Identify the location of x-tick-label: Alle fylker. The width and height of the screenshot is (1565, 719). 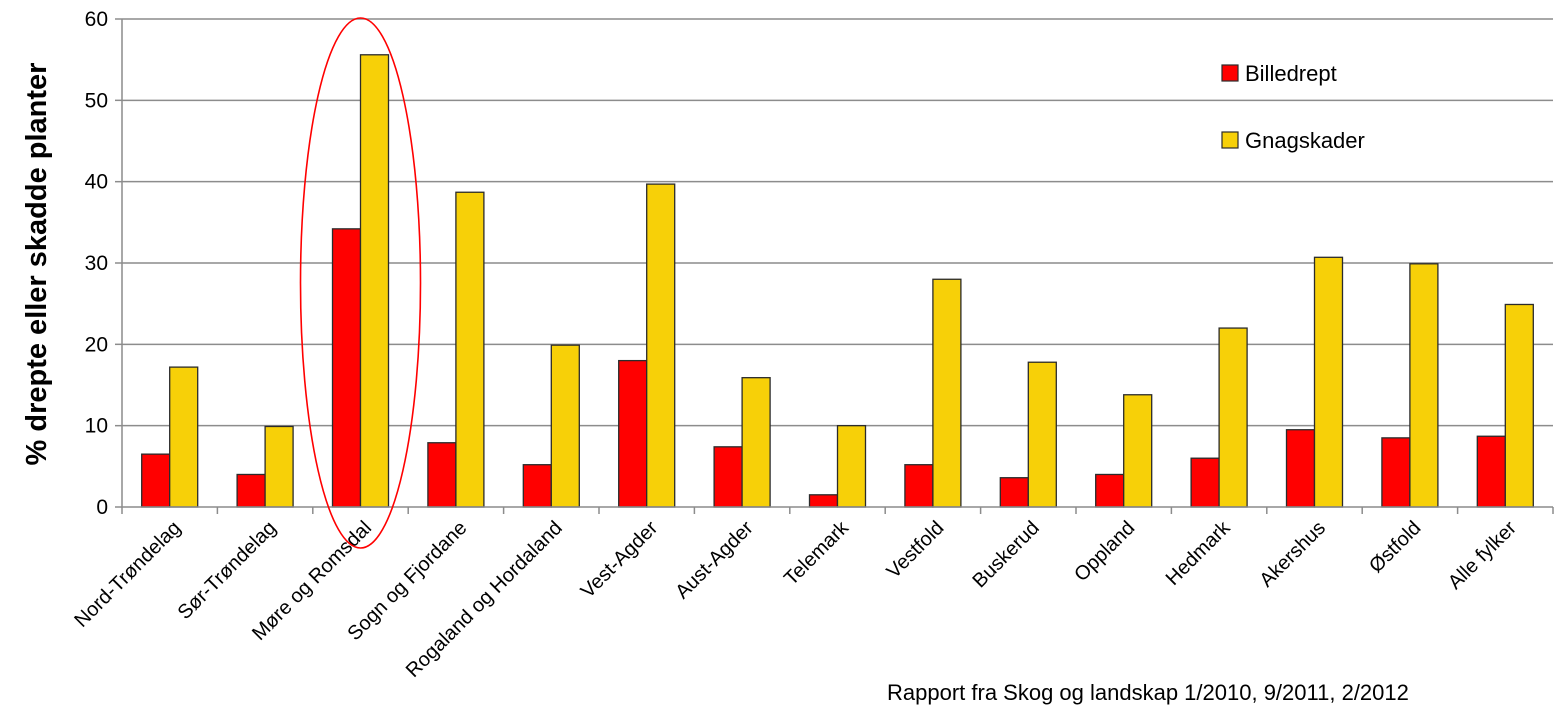
(1482, 555).